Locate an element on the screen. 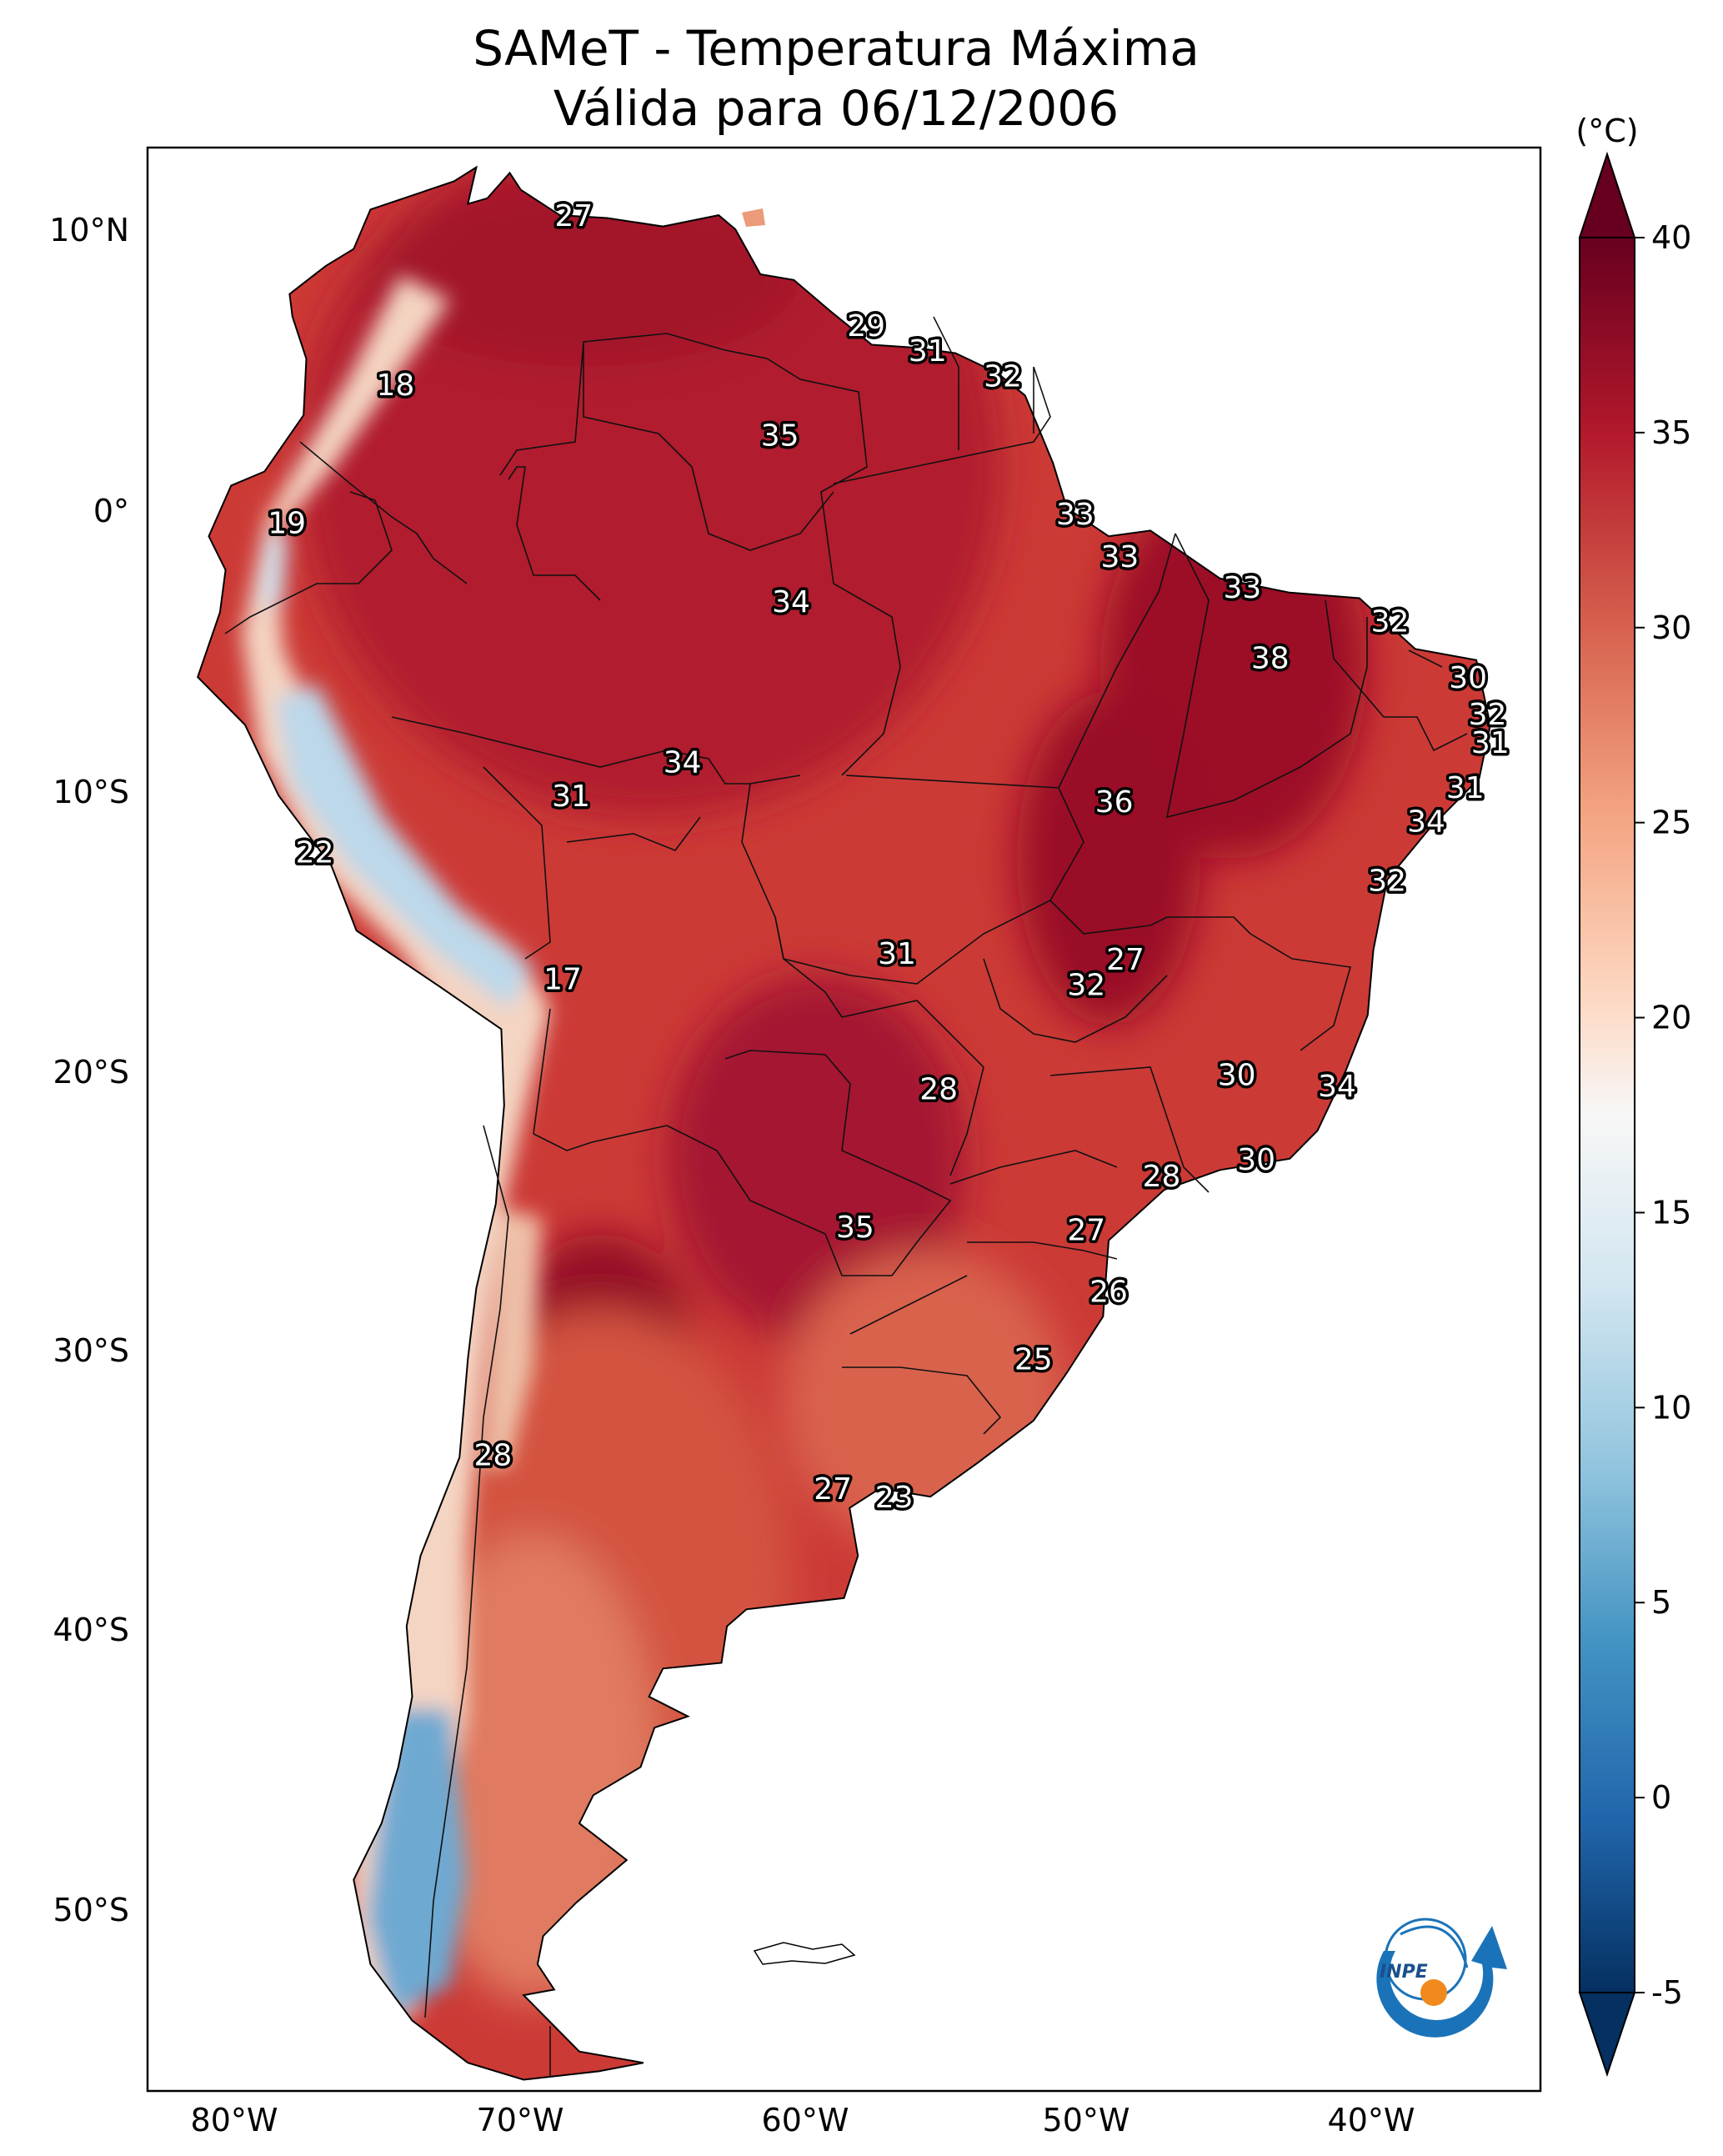 Image resolution: width=1723 pixels, height=2156 pixels. station-label: 19 is located at coordinates (287, 523).